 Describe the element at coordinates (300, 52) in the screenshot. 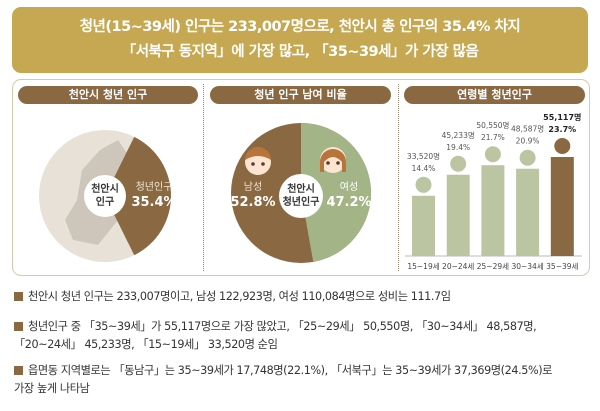

I see `headline-line-2: 「서북구 동지역」에 가장 많고, 「35~39세」가 가장 많음` at that location.